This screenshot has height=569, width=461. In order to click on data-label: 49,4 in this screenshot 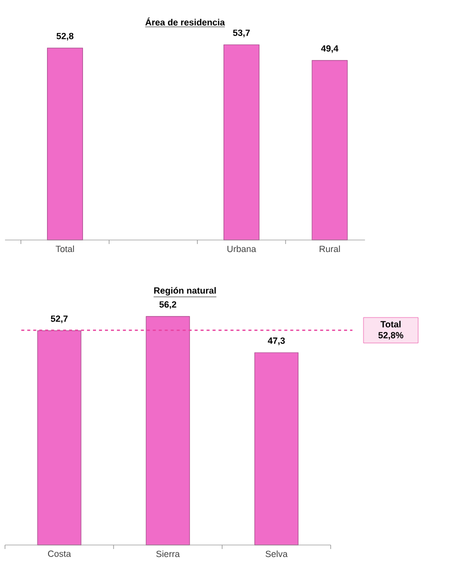, I will do `click(329, 49)`.